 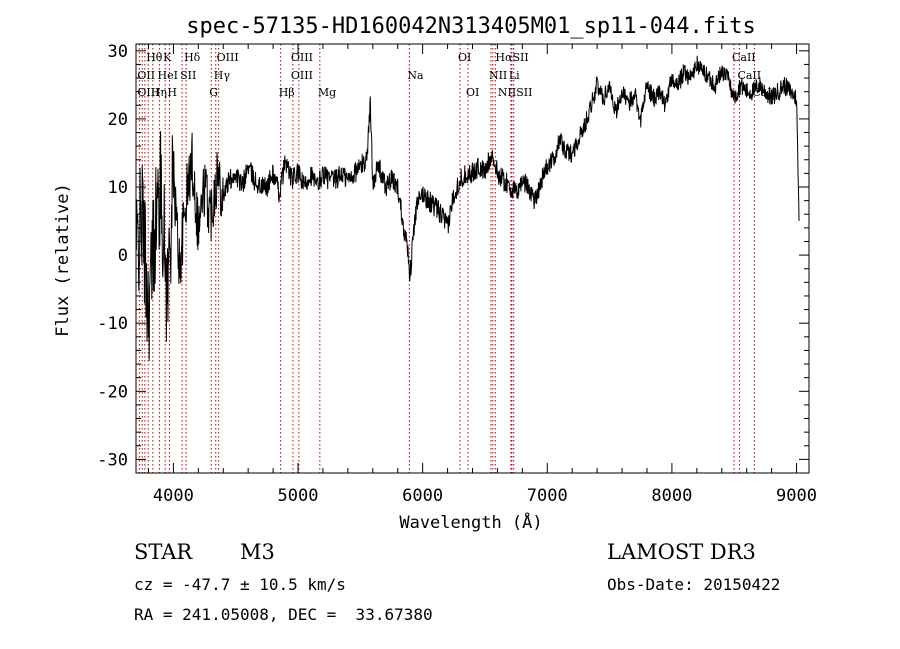 I want to click on coordinates: RA = 241.05008, DEC = 33.67380, so click(x=283, y=614).